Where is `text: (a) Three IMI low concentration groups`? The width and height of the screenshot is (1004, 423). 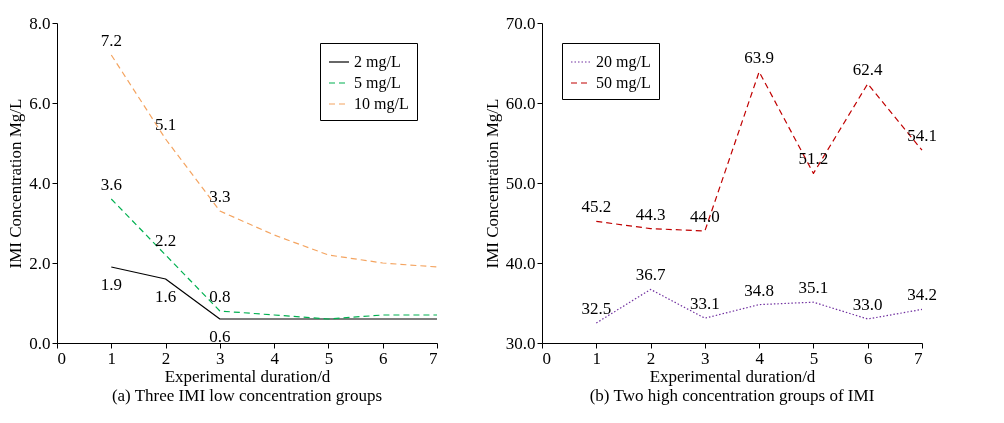
text: (a) Three IMI low concentration groups is located at coordinates (247, 395).